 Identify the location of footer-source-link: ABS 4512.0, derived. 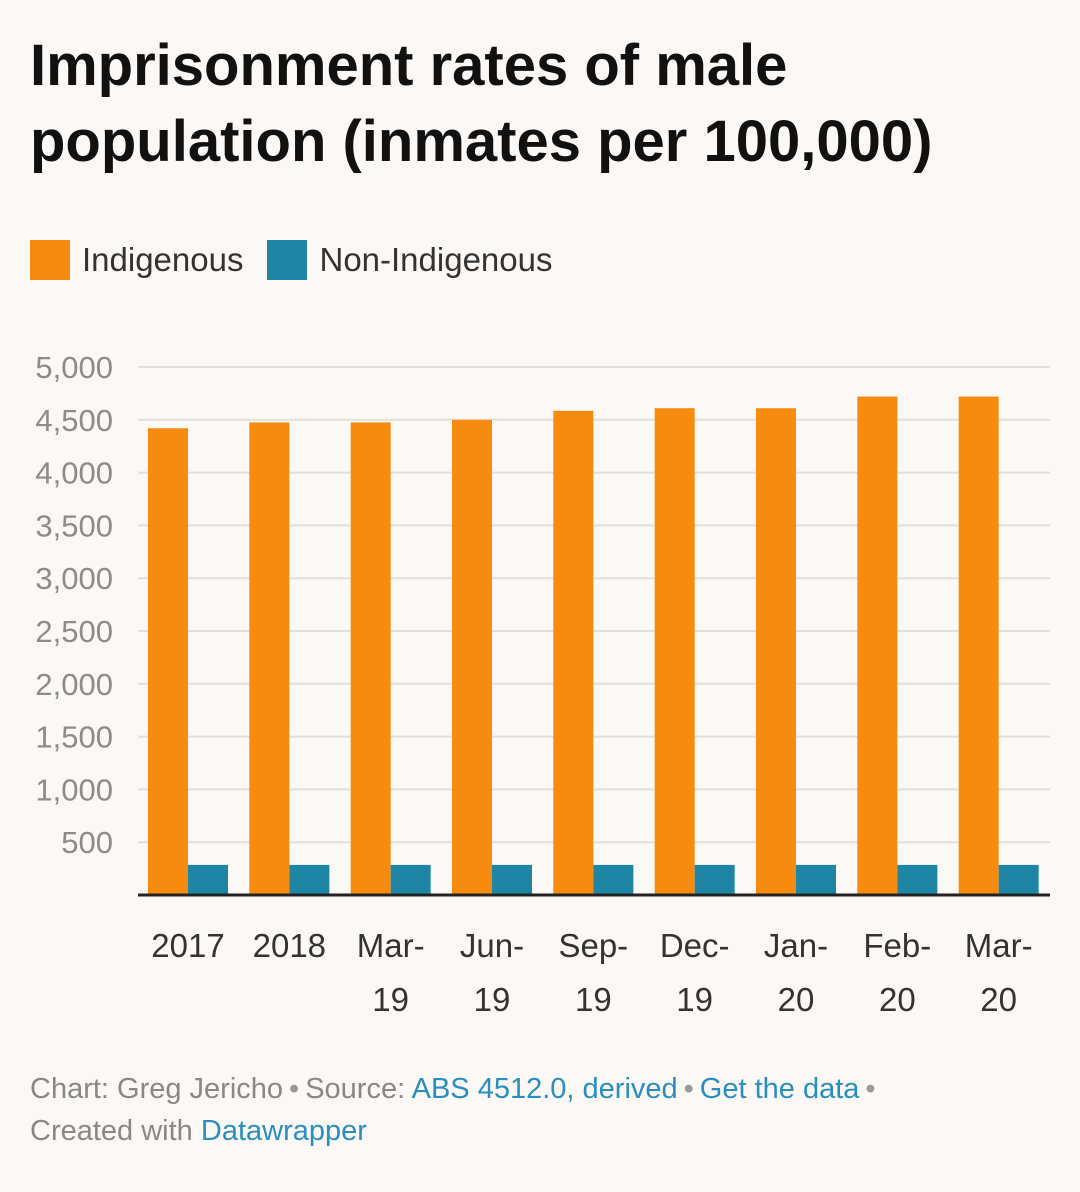
(544, 1089).